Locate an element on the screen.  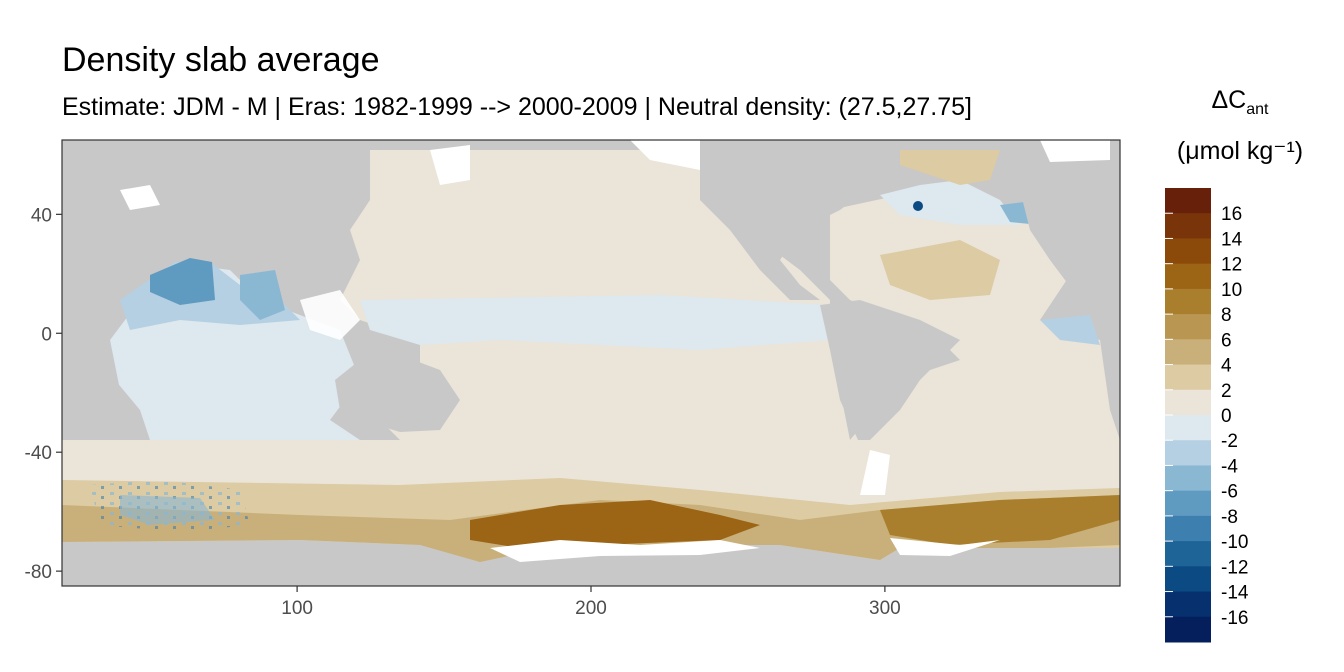
colorbar-label: -14 is located at coordinates (1235, 593).